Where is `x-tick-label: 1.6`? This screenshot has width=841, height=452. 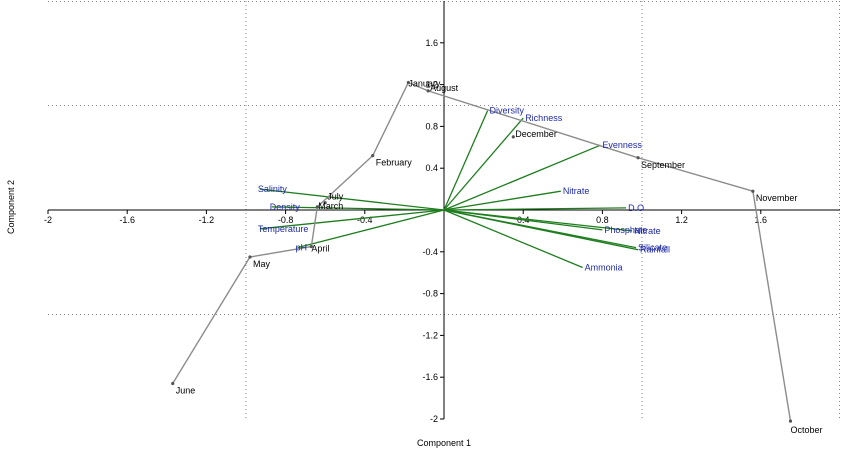 x-tick-label: 1.6 is located at coordinates (761, 220).